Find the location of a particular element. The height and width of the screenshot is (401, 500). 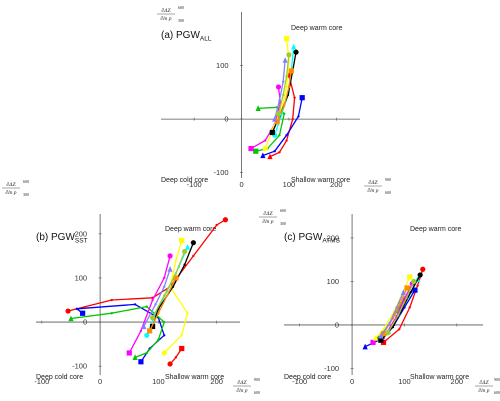

panel-b-ylabel-sup: 600 is located at coordinates (26, 181).